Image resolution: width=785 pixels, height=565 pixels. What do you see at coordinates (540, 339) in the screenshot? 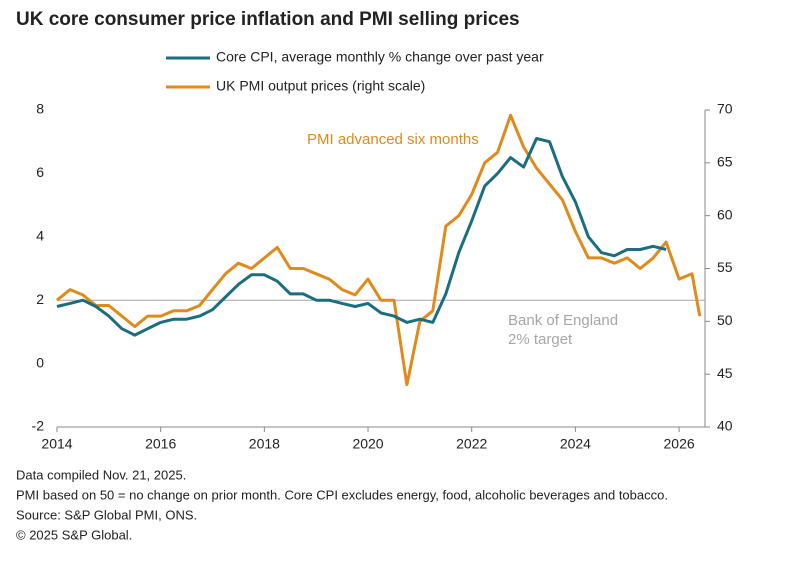
I see `reference-label: 2% target` at bounding box center [540, 339].